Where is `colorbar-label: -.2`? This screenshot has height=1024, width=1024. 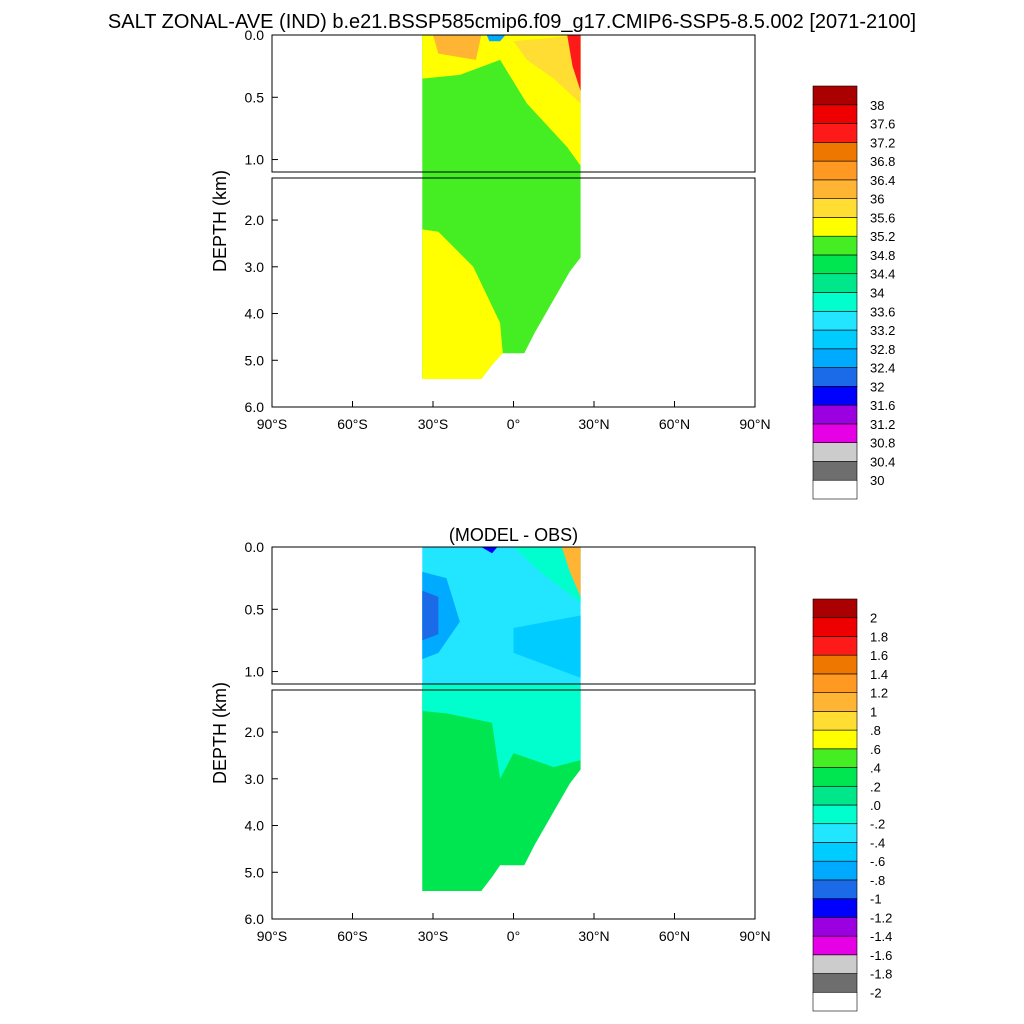
colorbar-label: -.2 is located at coordinates (877, 824).